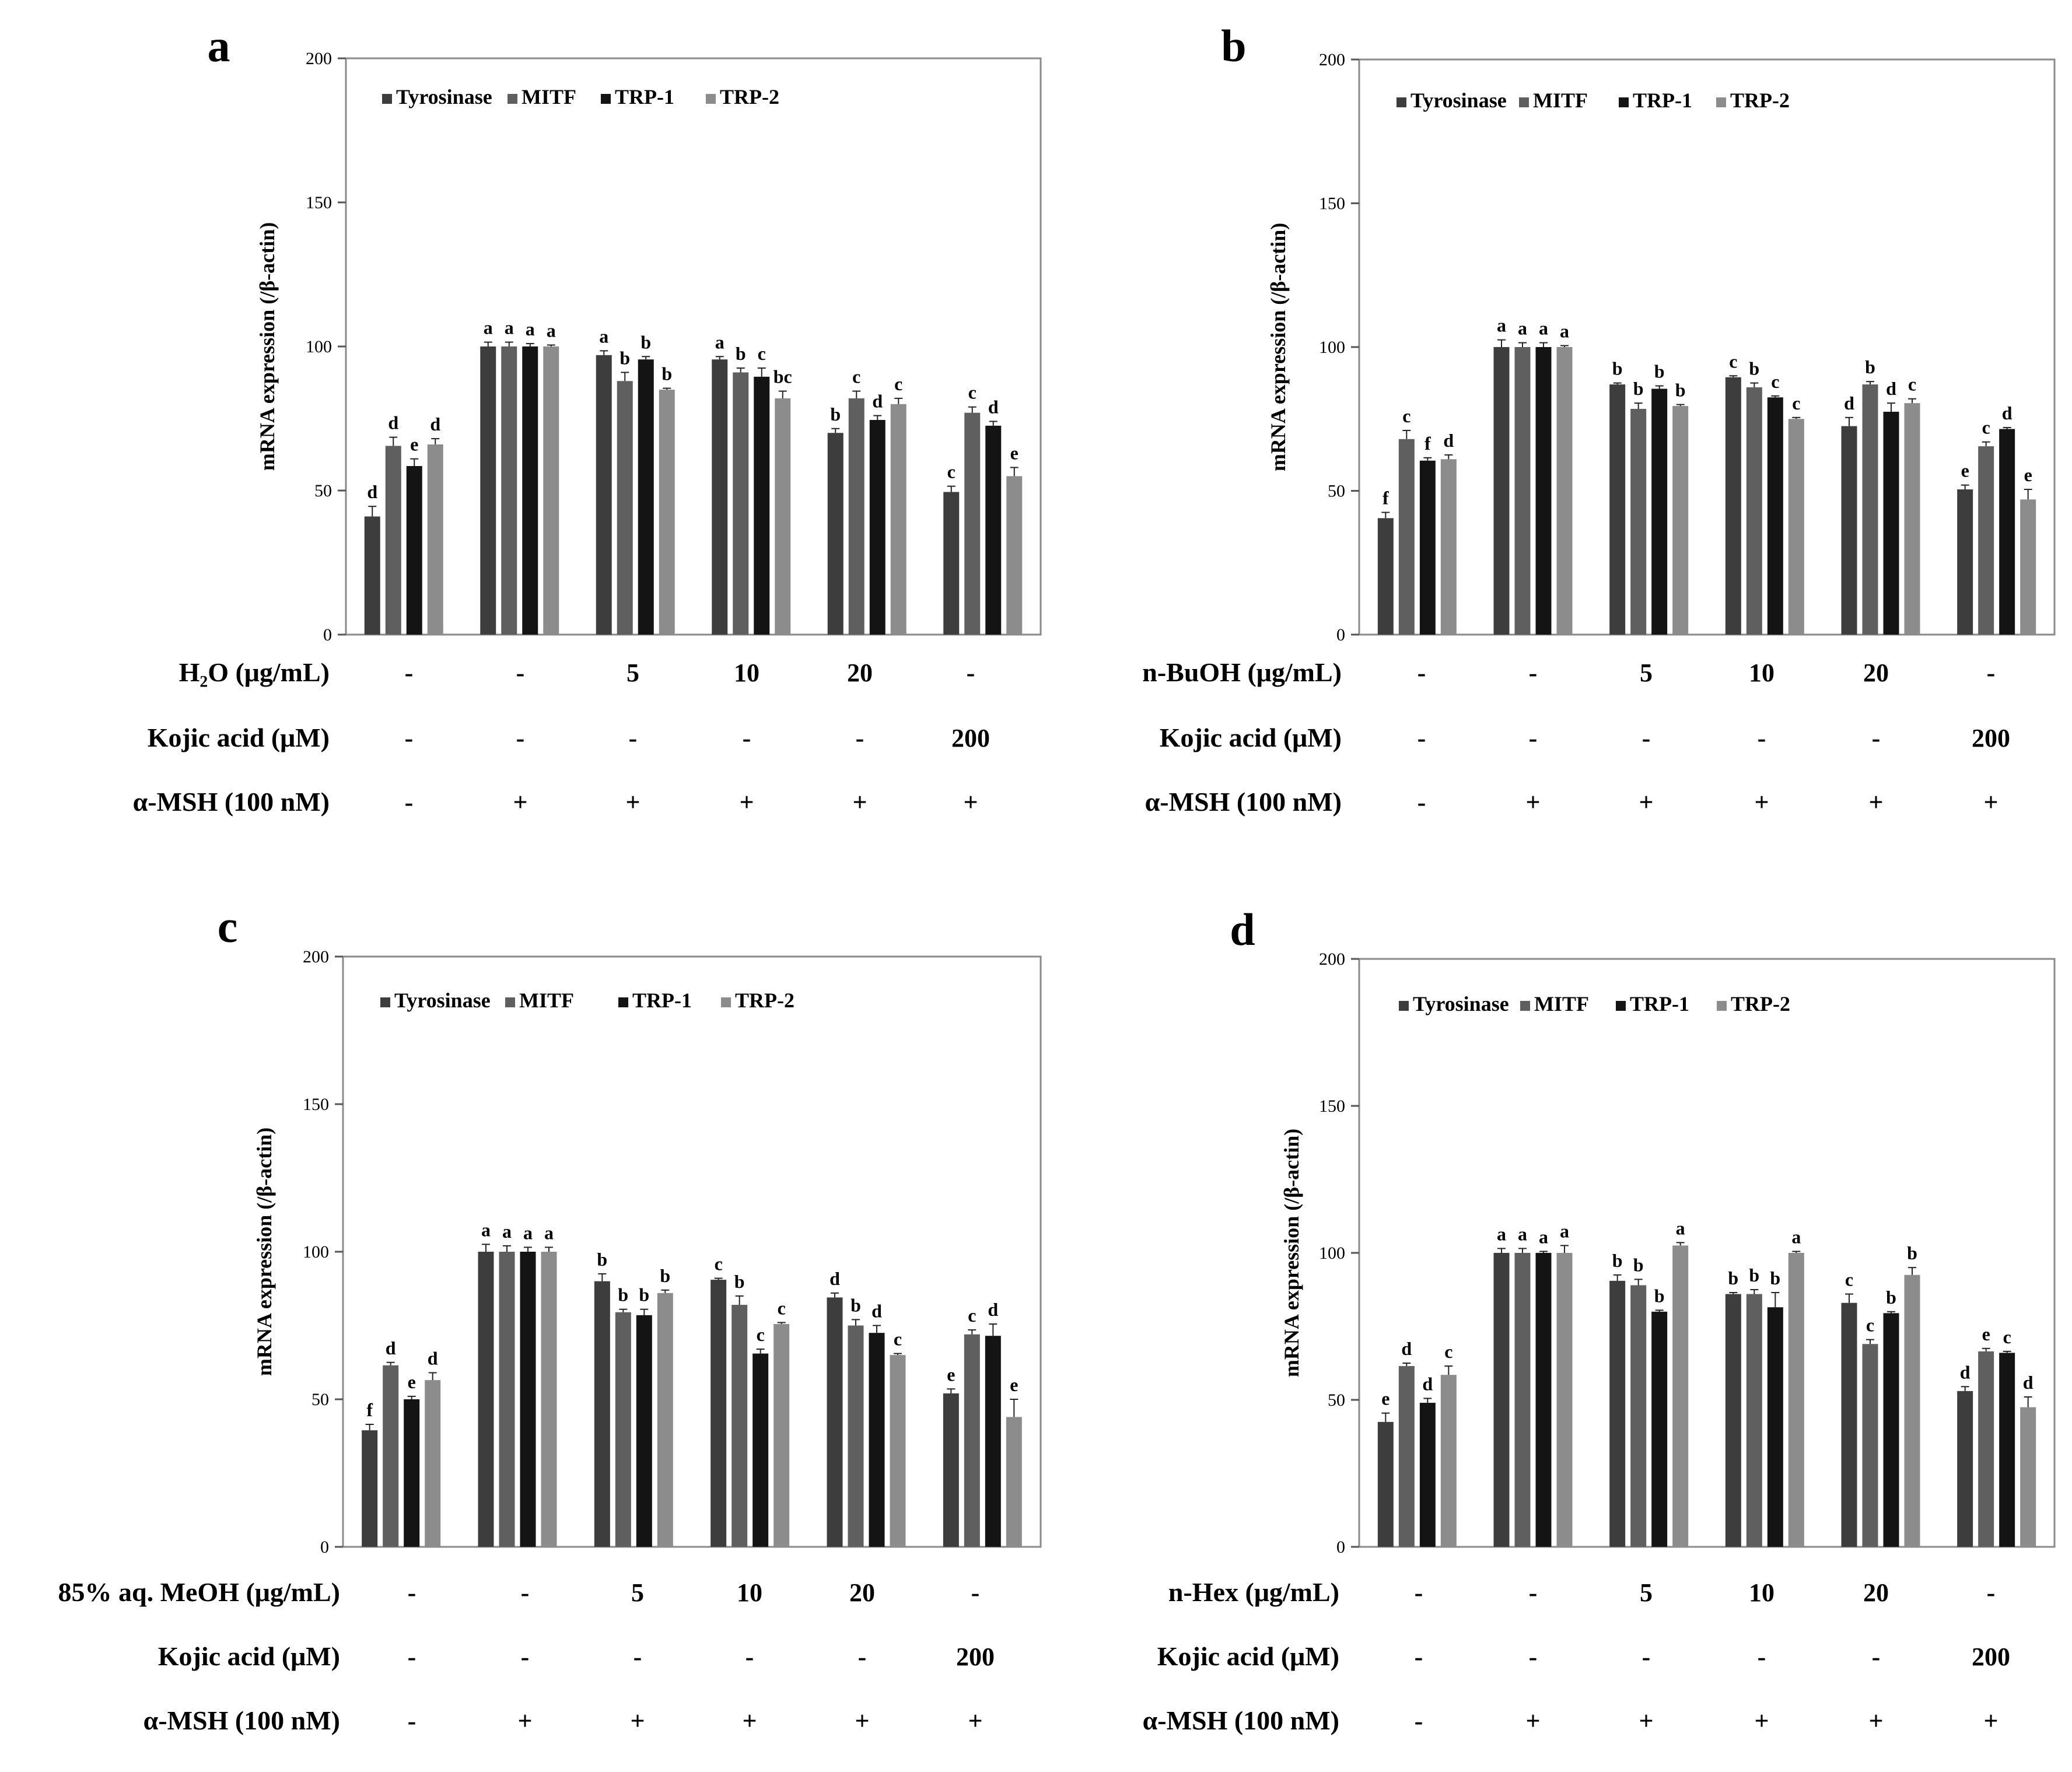 The width and height of the screenshot is (2072, 1772). Describe the element at coordinates (316, 1104) in the screenshot. I see `y-tick-label: 150` at that location.